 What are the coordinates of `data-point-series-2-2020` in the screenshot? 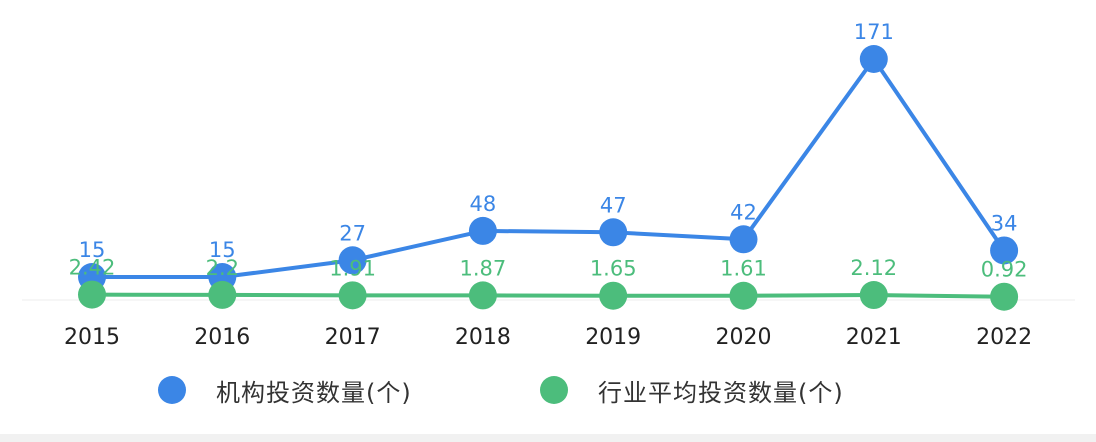 It's located at (743, 295).